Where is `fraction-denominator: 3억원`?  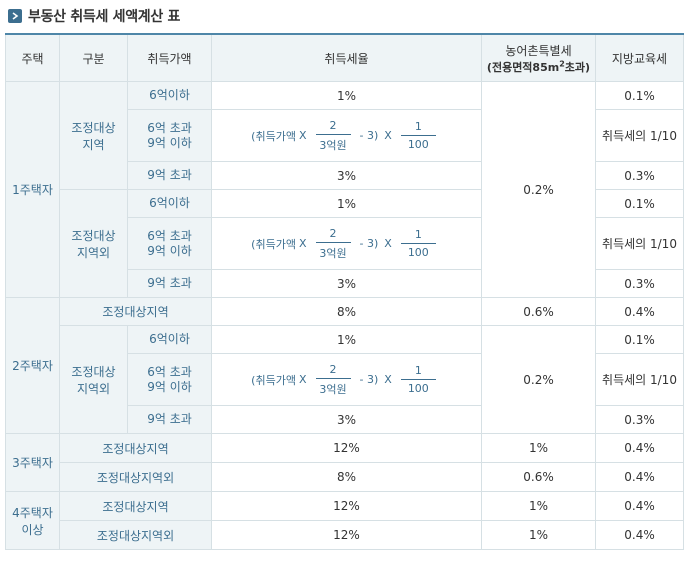
fraction-denominator: 3억원 is located at coordinates (333, 389).